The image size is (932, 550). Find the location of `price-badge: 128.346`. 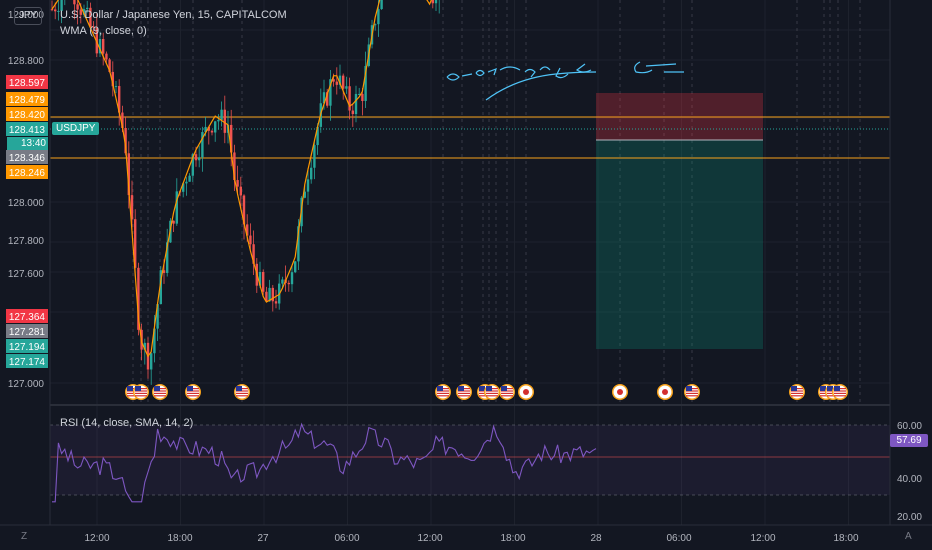

price-badge: 128.346 is located at coordinates (27, 157).